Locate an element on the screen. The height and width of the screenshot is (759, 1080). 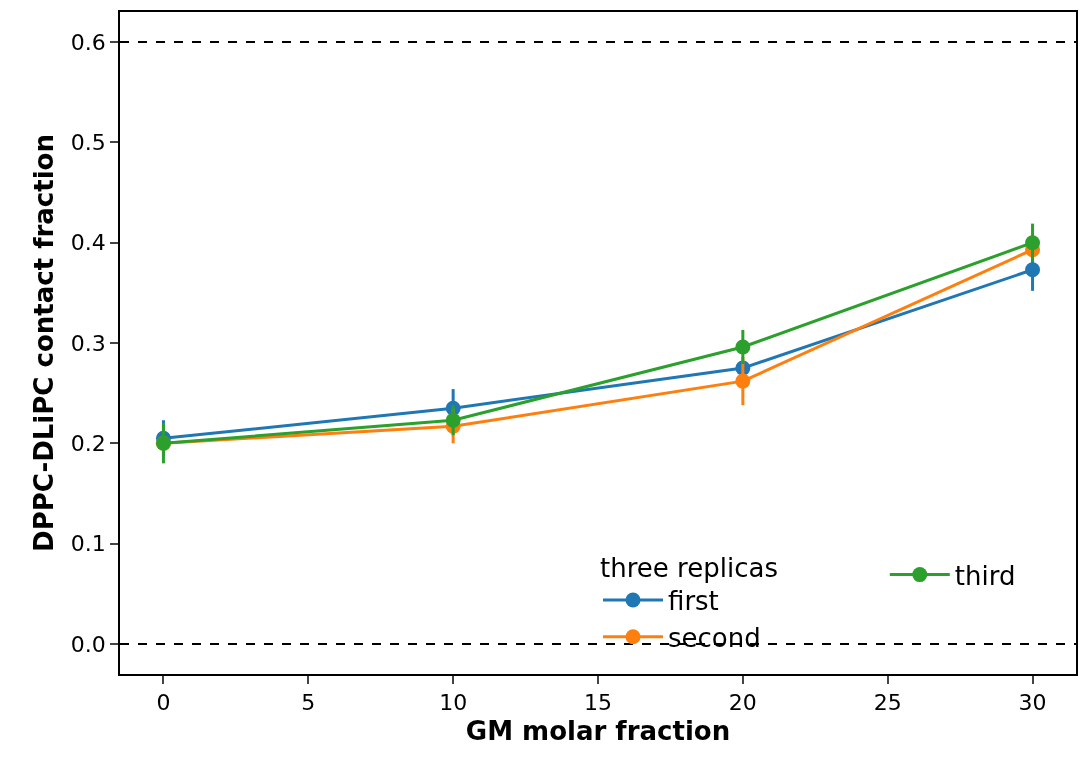
x-axis-title: GM molar fraction is located at coordinates (598, 731).